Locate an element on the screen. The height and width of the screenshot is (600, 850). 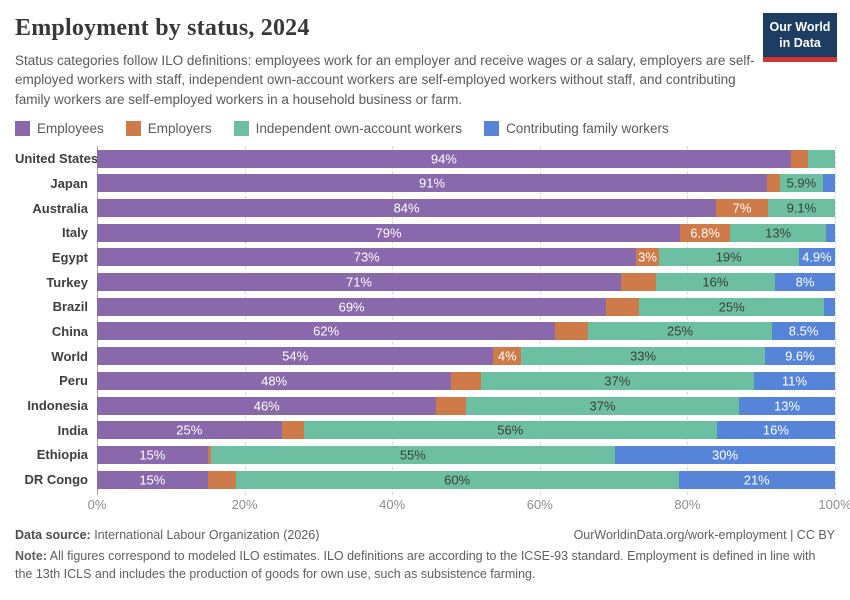
bar-segment-independent-own-account-workers: 9.1% is located at coordinates (801, 208).